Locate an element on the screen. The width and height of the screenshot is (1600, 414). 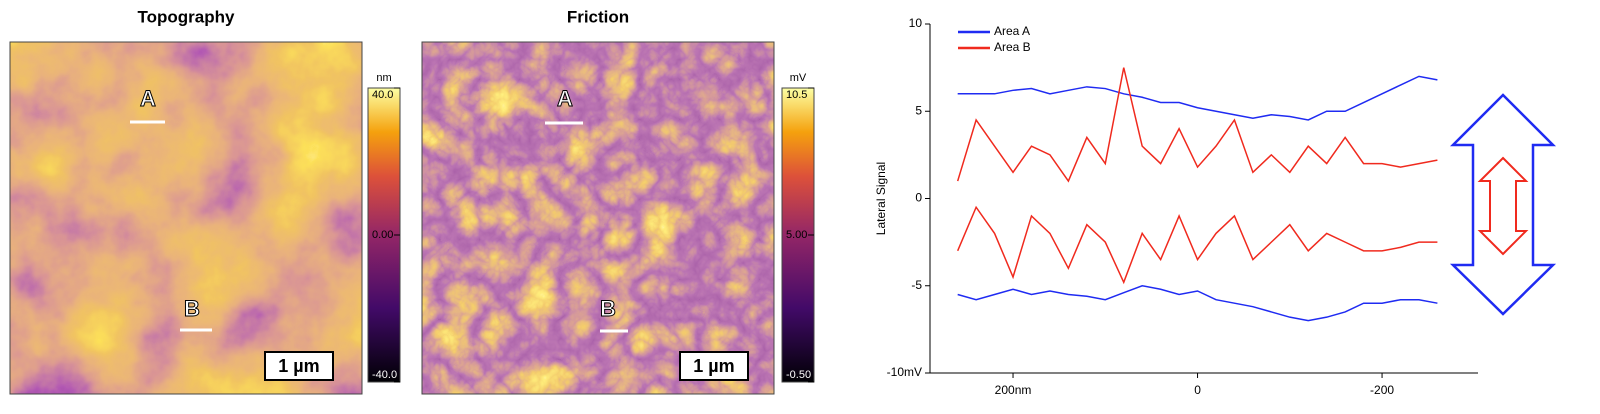
colorbar-unit: mV is located at coordinates (798, 78).